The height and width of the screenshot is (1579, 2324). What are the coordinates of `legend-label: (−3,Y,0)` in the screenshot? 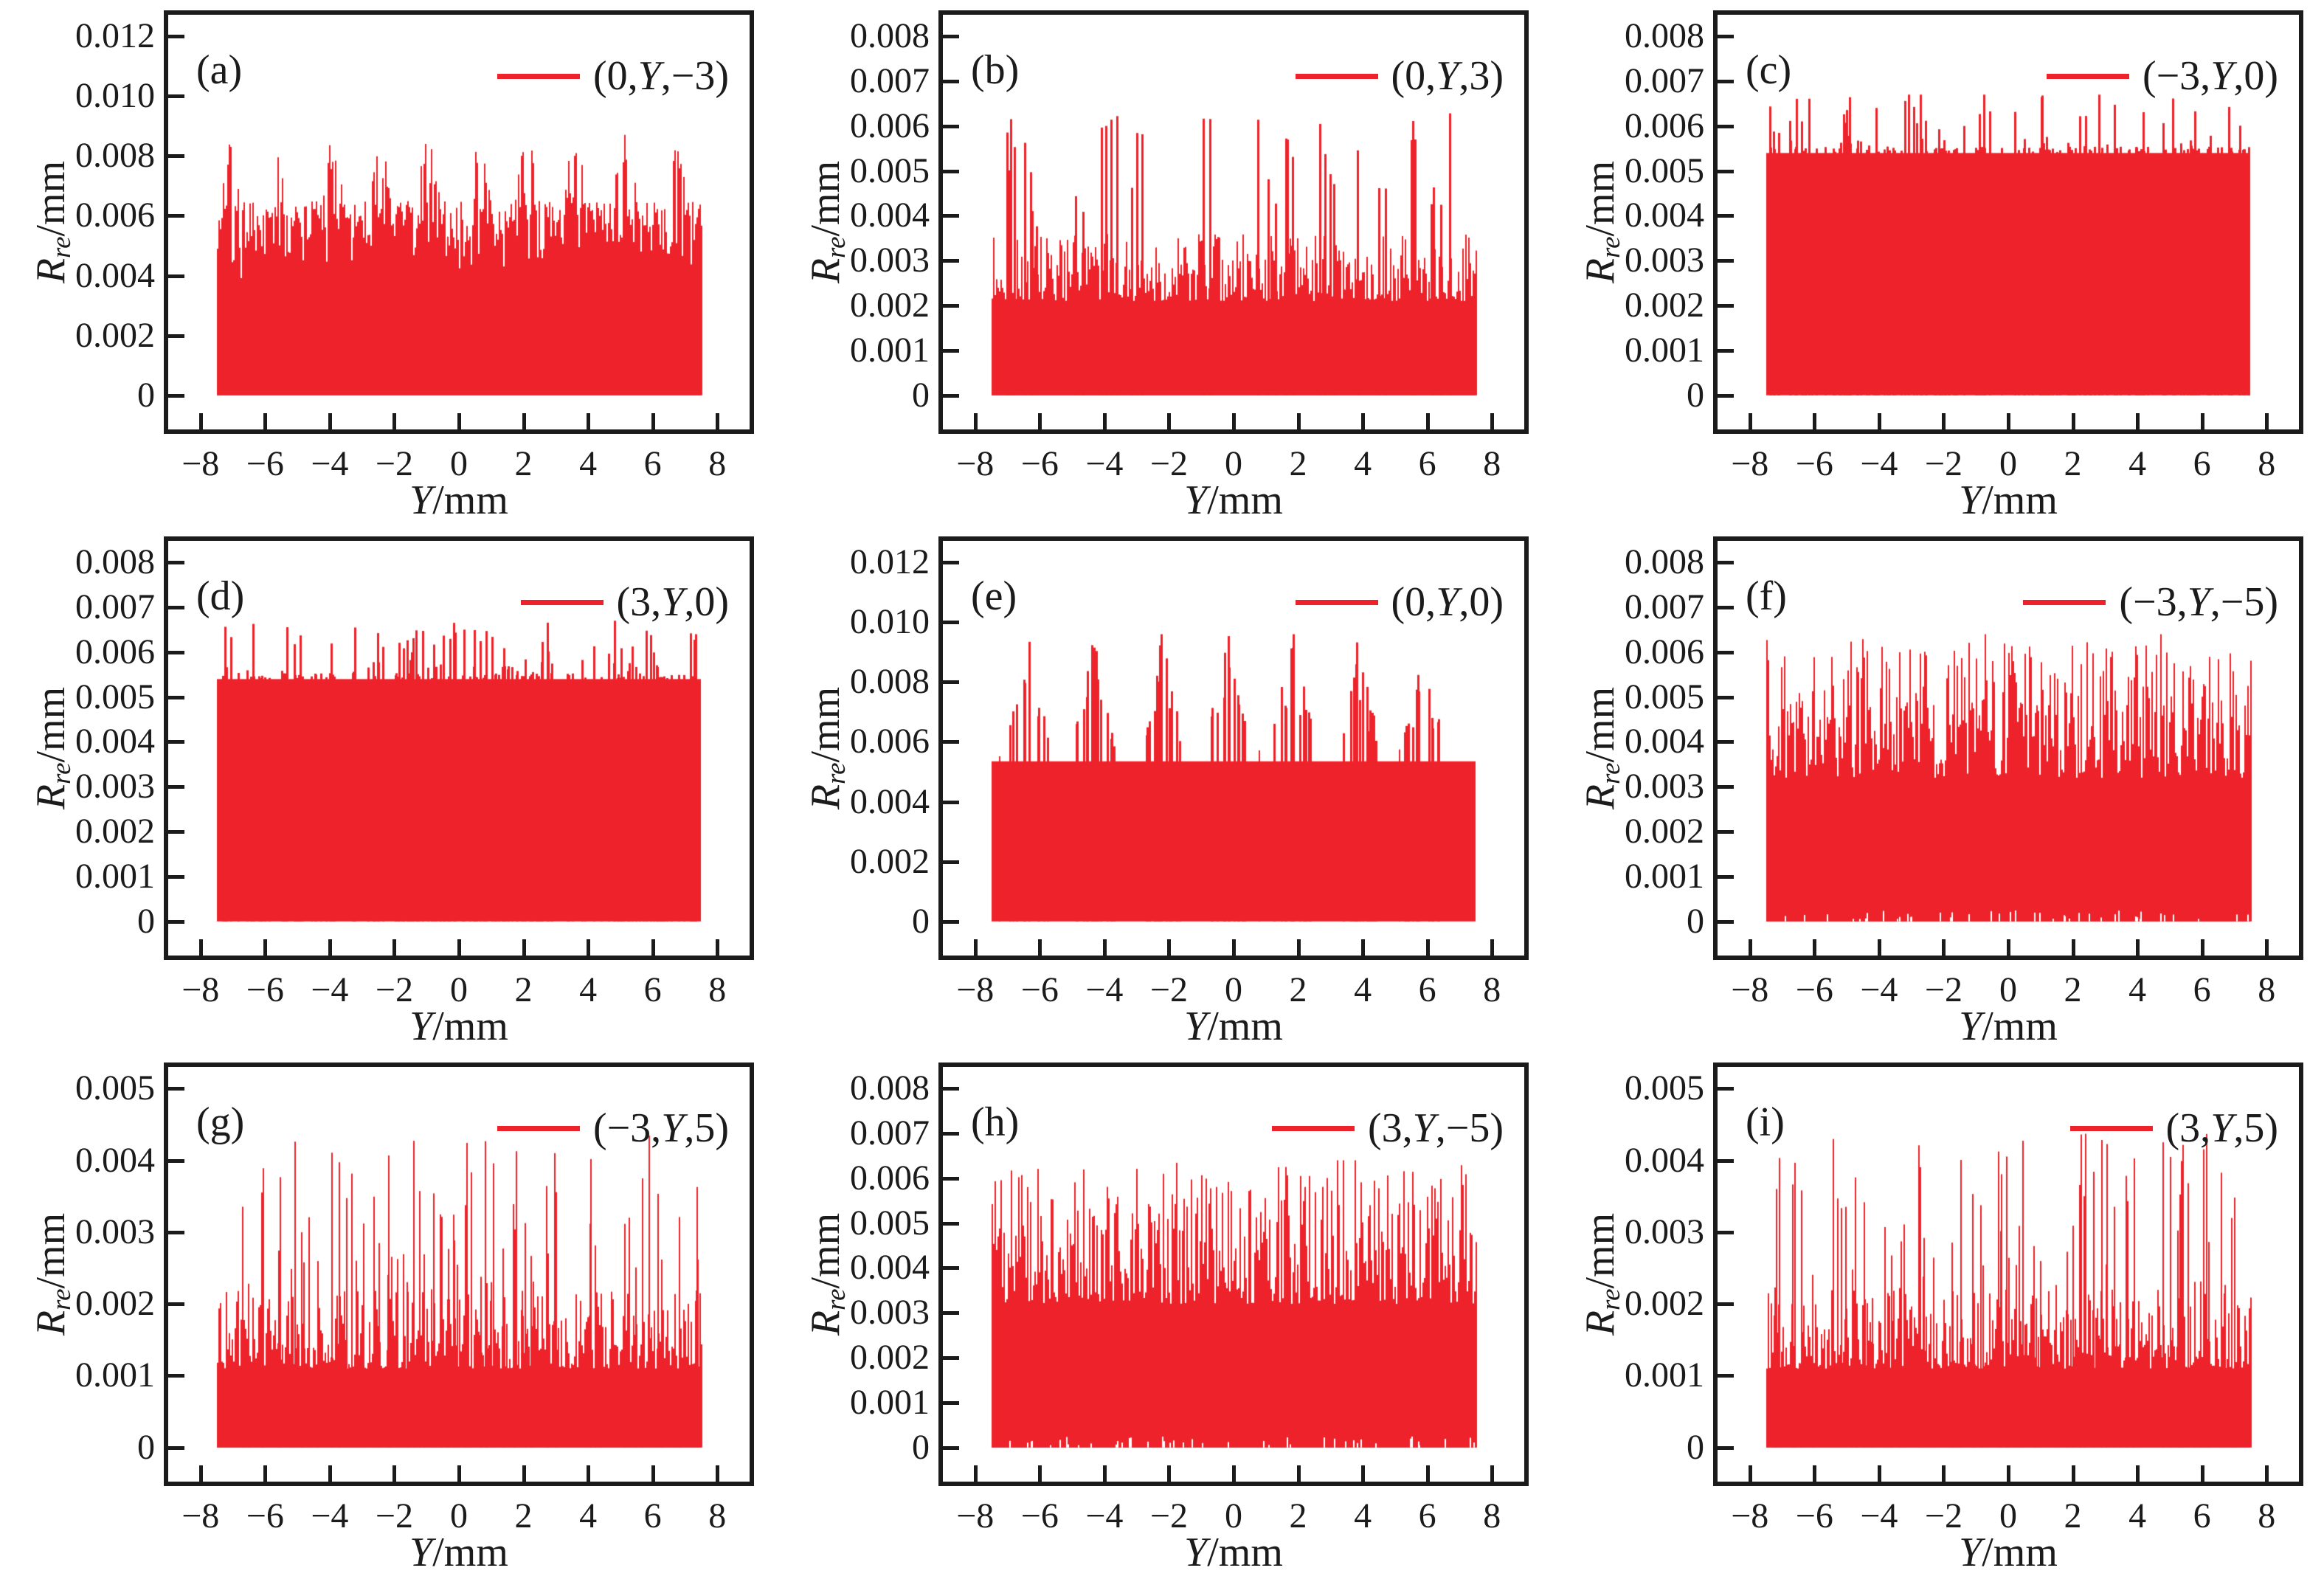 It's located at (2210, 76).